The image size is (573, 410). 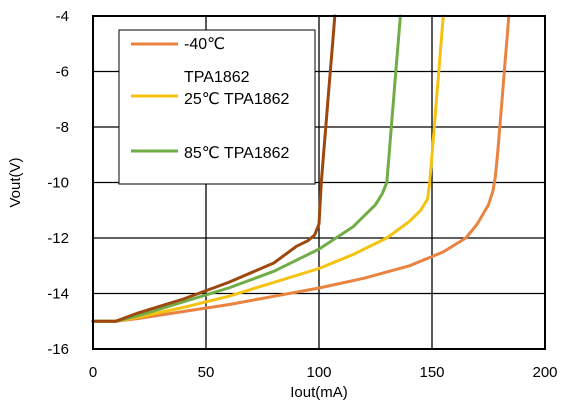 I want to click on legend-label-1: -40℃, so click(x=204, y=44).